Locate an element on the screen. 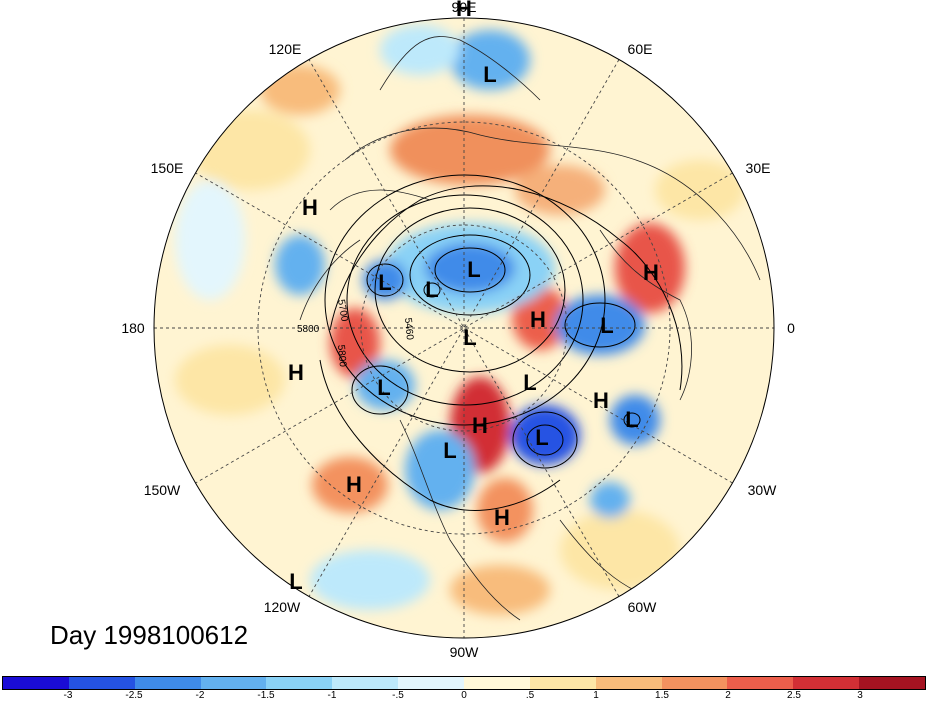 This screenshot has width=928, height=702. date-label: Day 1998100612 is located at coordinates (149, 635).